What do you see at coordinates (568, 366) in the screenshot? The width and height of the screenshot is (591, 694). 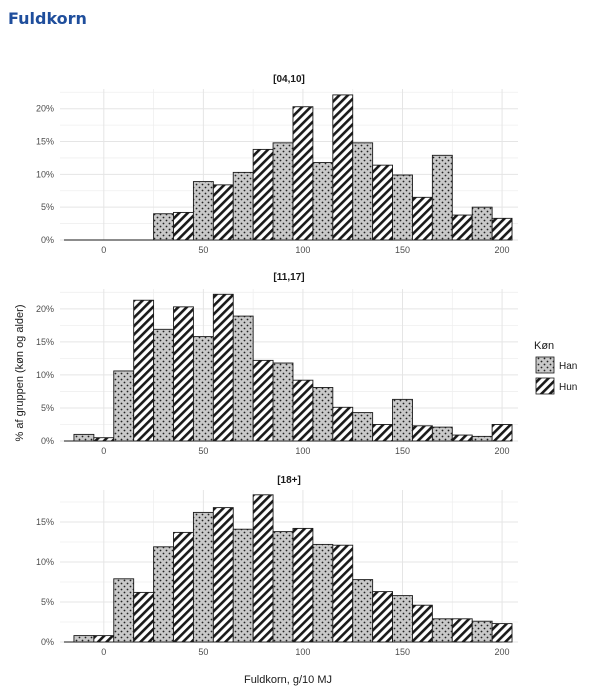 I see `legend-label-han: Han` at bounding box center [568, 366].